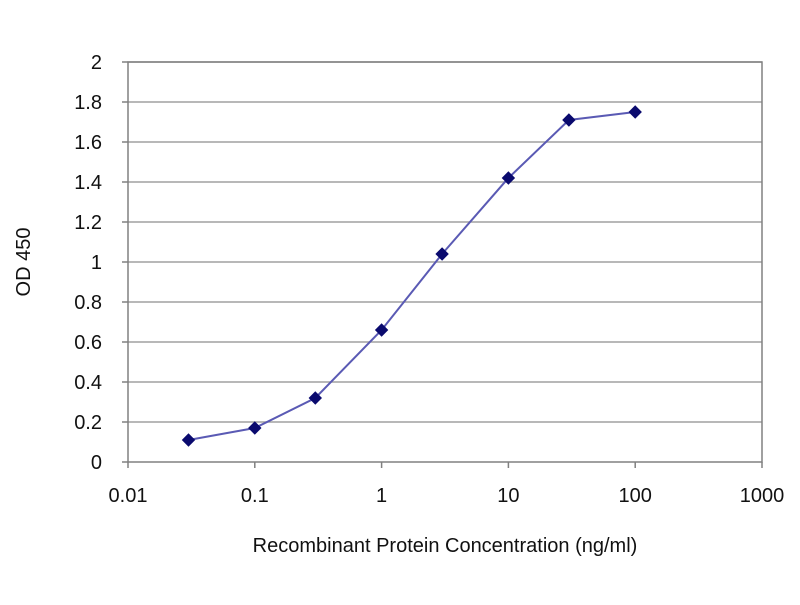  Describe the element at coordinates (88, 383) in the screenshot. I see `y-tick-label: 0.4` at that location.